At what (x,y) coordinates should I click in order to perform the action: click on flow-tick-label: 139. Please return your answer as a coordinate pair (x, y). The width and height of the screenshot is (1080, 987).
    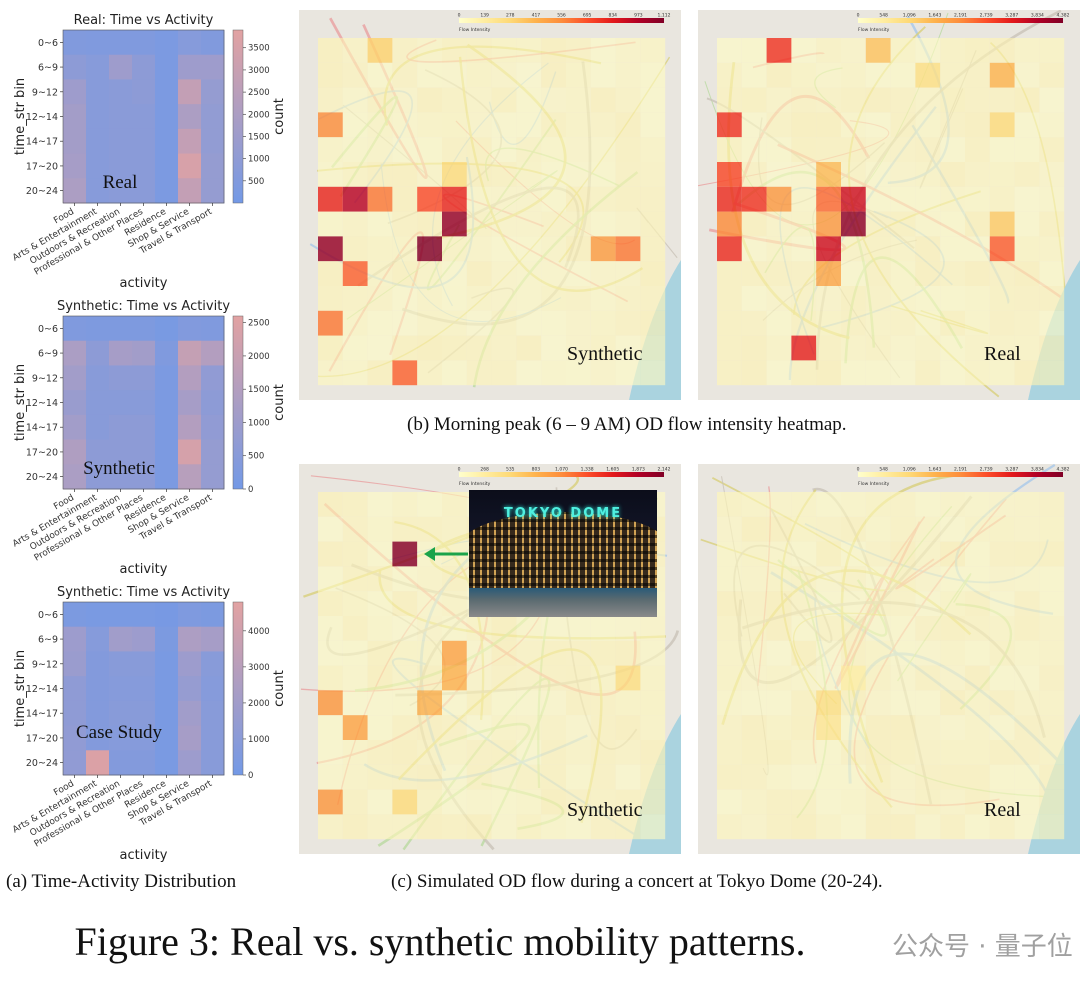
    Looking at the image, I should click on (484, 16).